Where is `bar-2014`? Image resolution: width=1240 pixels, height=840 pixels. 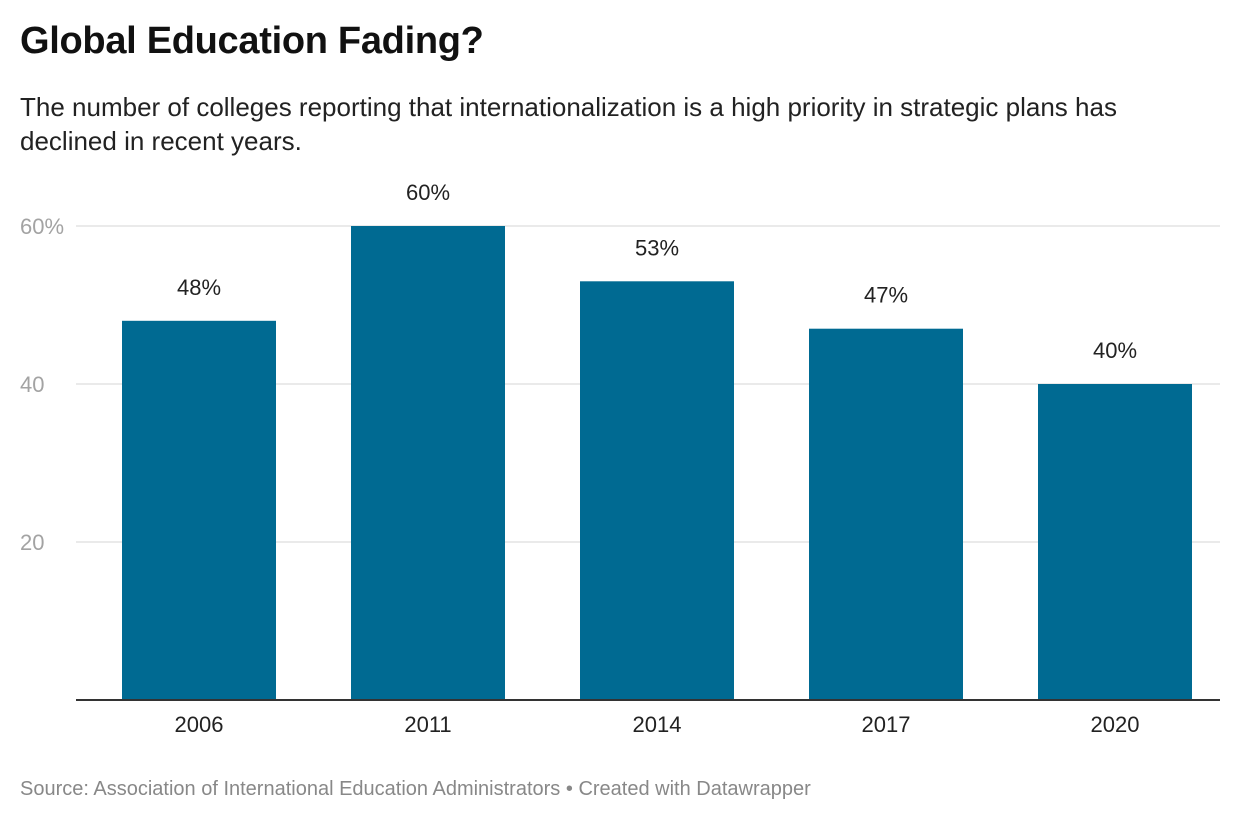
bar-2014 is located at coordinates (657, 490).